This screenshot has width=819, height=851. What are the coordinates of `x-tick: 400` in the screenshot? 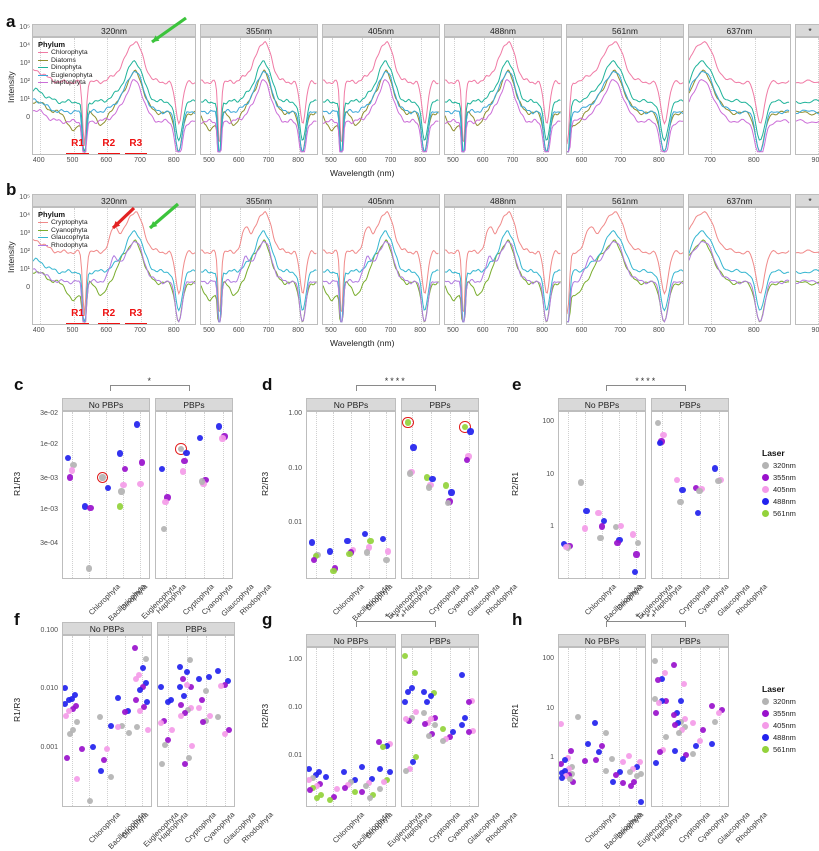 It's located at (38, 330).